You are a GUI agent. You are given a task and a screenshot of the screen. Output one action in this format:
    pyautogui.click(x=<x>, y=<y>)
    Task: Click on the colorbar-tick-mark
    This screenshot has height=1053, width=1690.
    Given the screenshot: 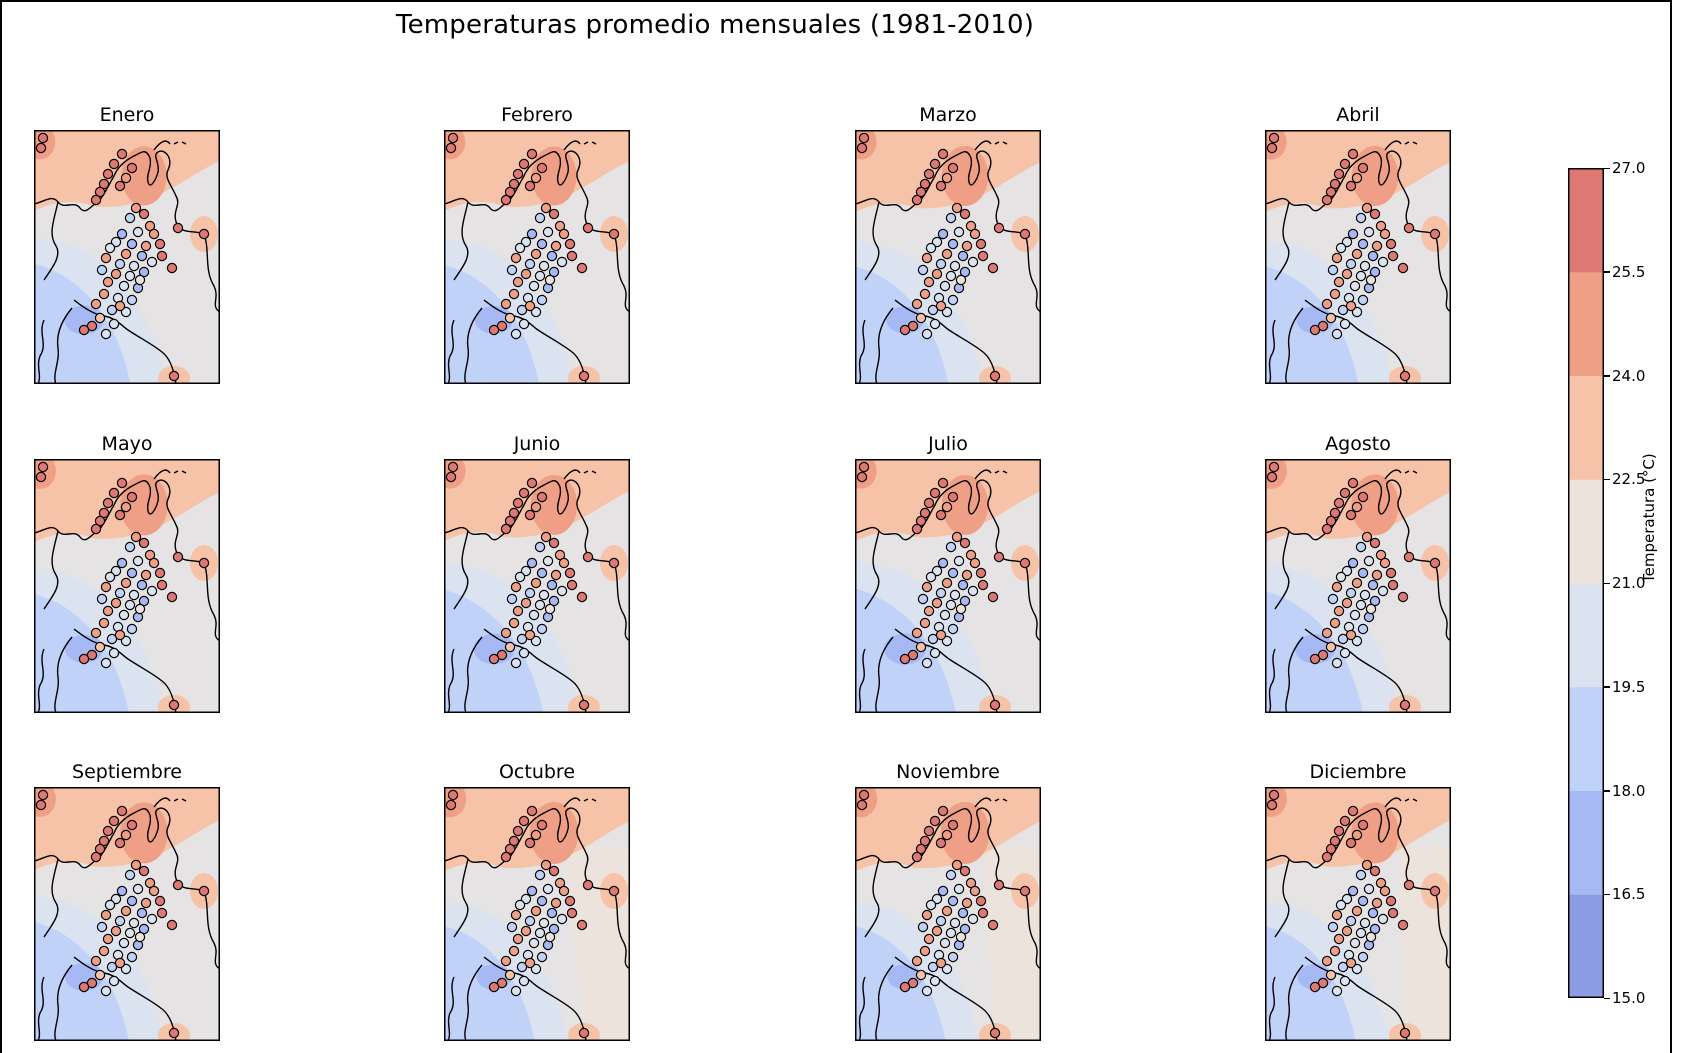 What is the action you would take?
    pyautogui.click(x=1607, y=479)
    